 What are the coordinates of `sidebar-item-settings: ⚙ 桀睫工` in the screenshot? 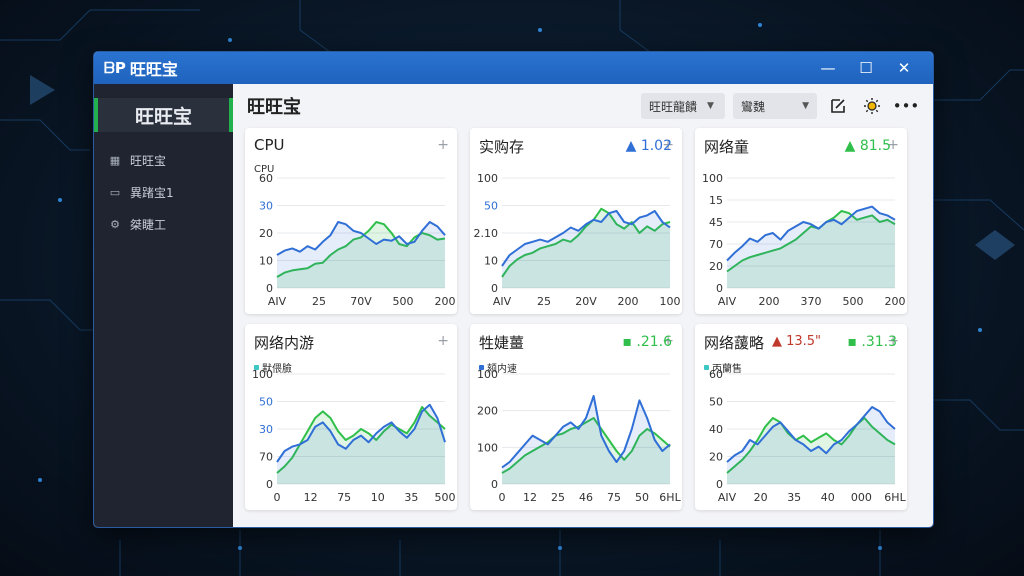 It's located at (163, 224).